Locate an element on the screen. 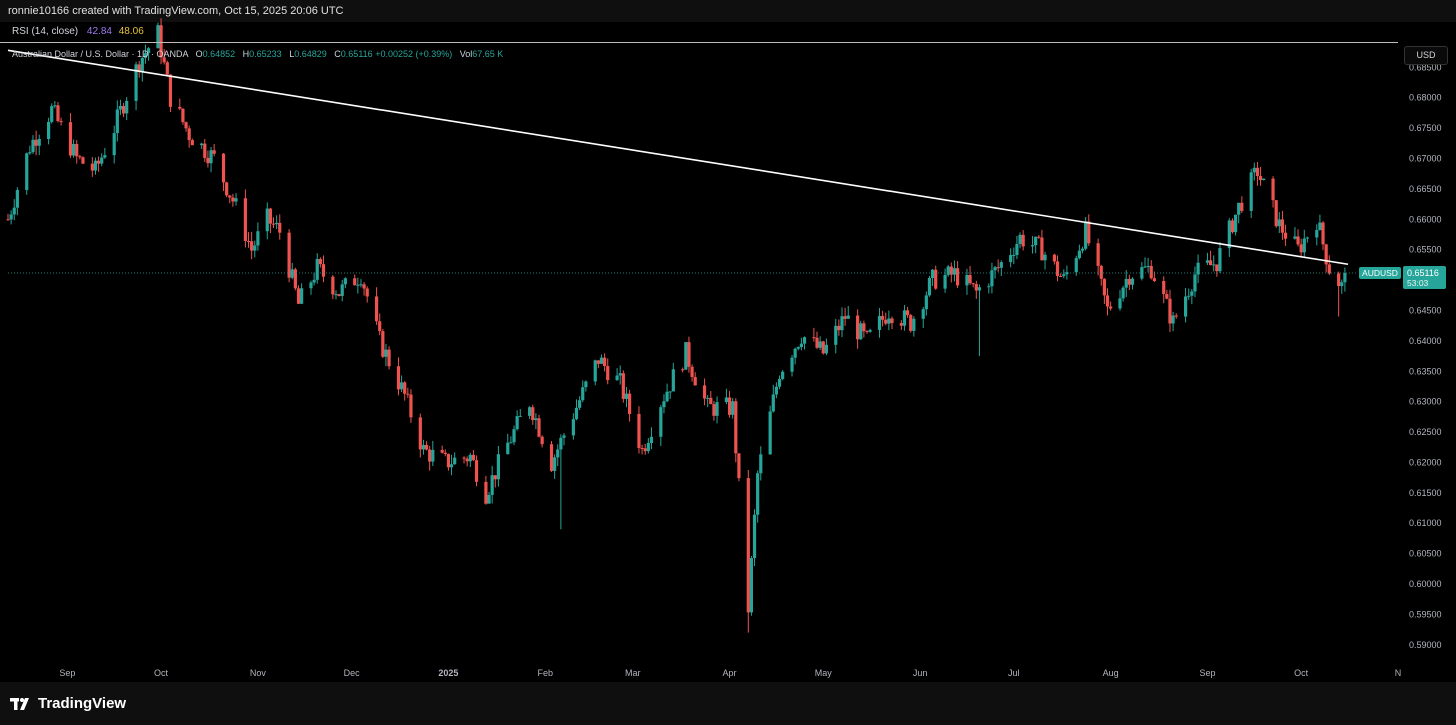  rsi-value: 42.84 is located at coordinates (99, 31).